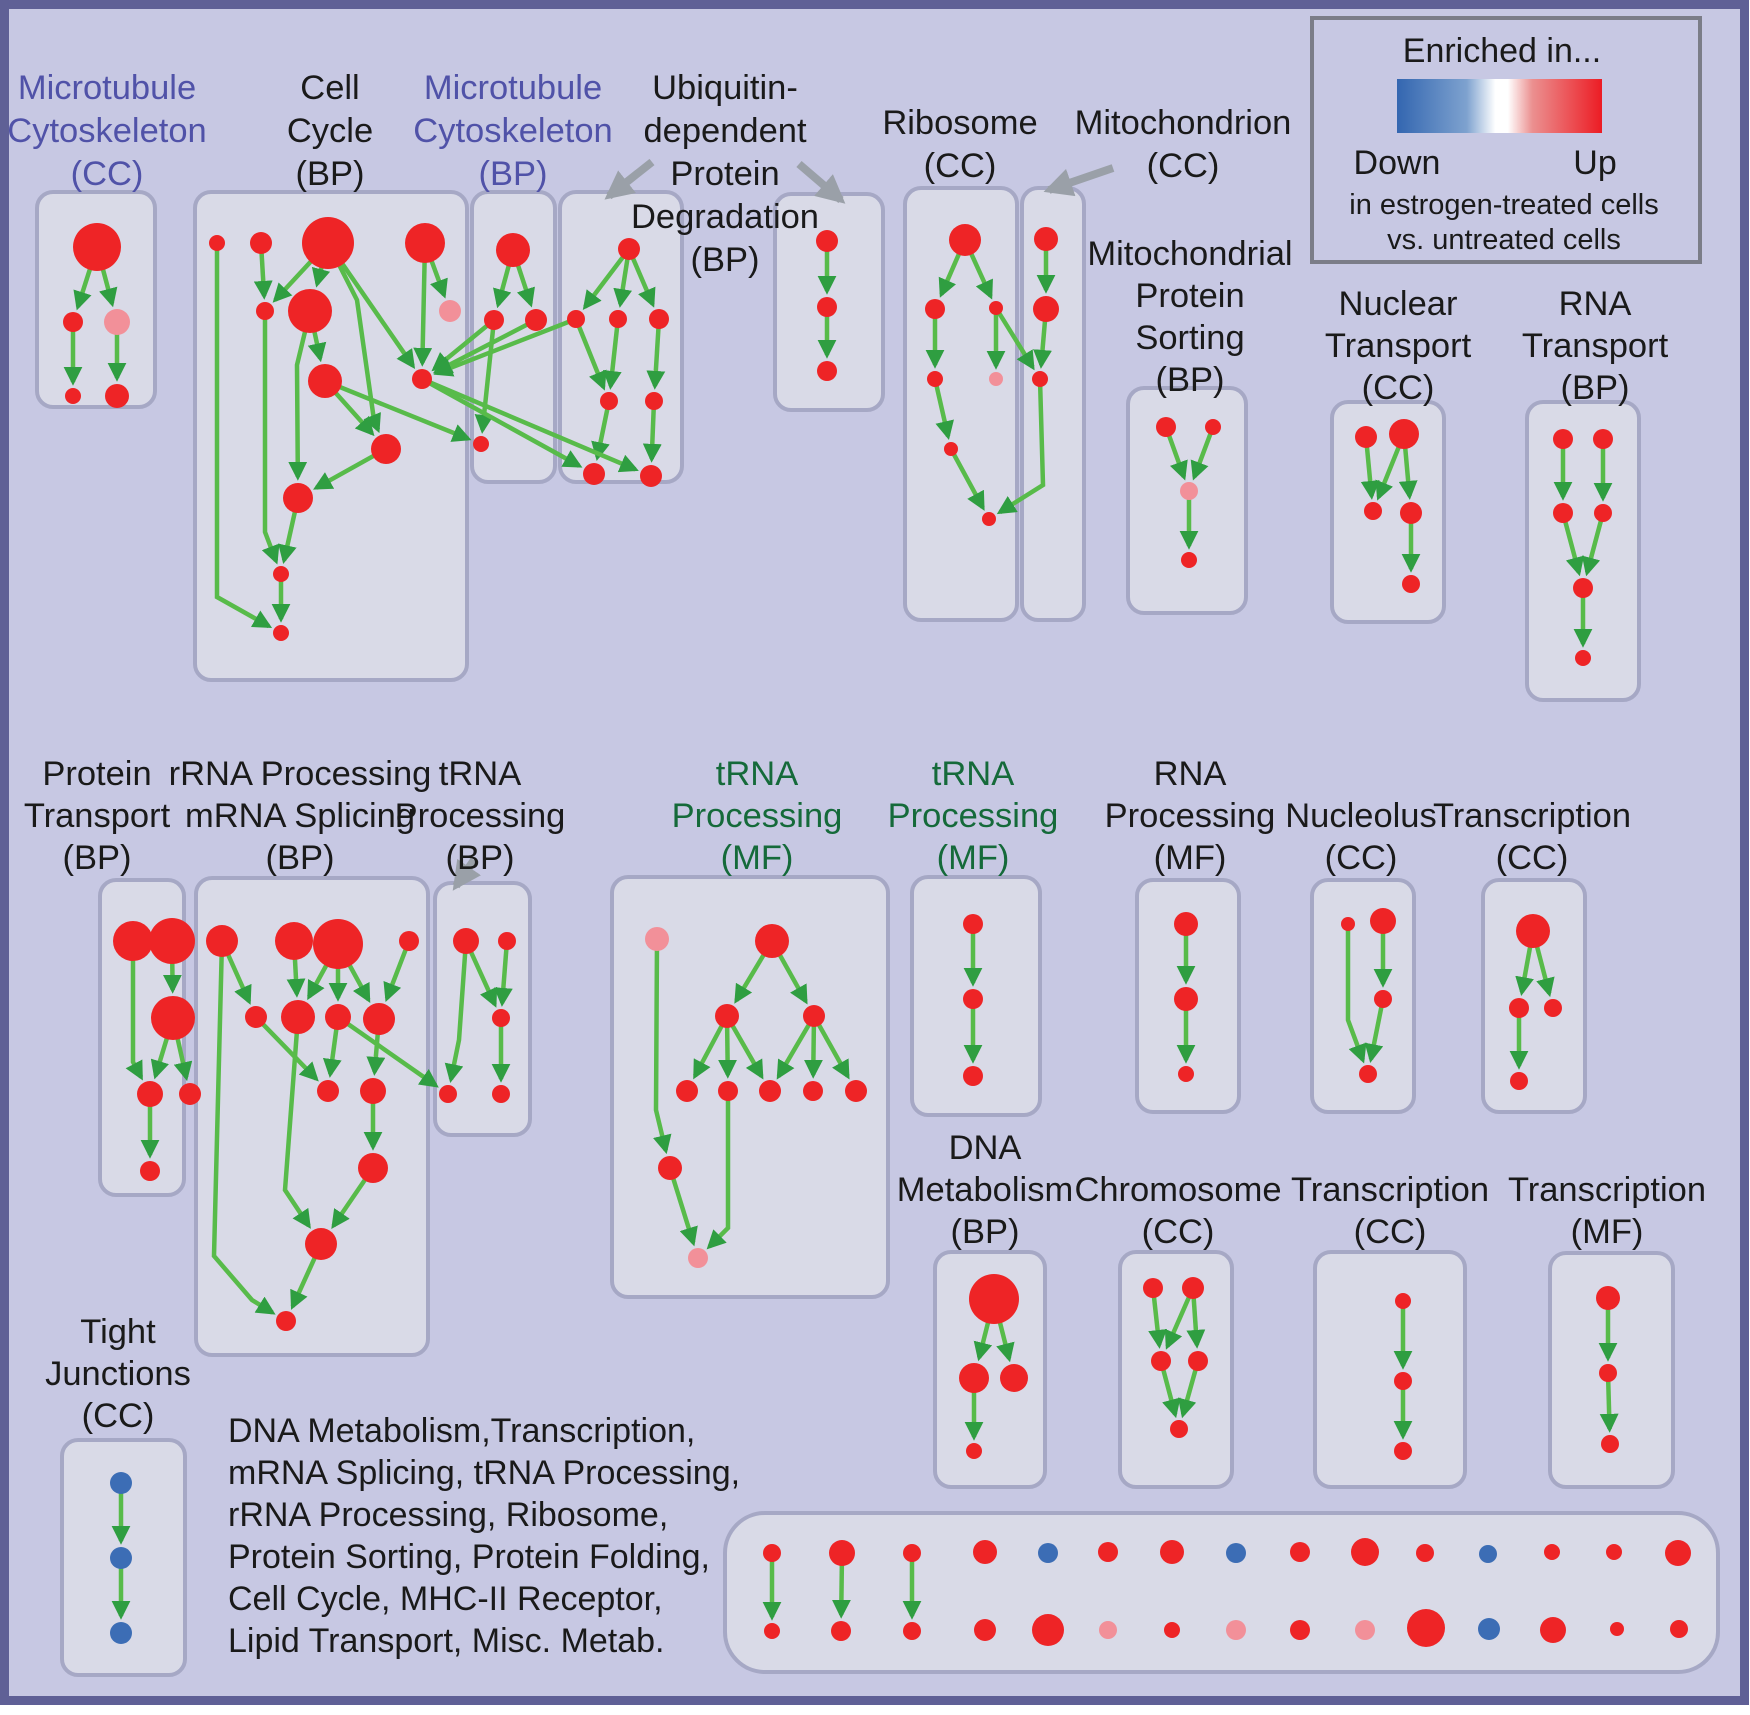 This screenshot has height=1715, width=1750. What do you see at coordinates (1183, 166) in the screenshot?
I see `cluster-label-mitochondrion-cc: (CC)` at bounding box center [1183, 166].